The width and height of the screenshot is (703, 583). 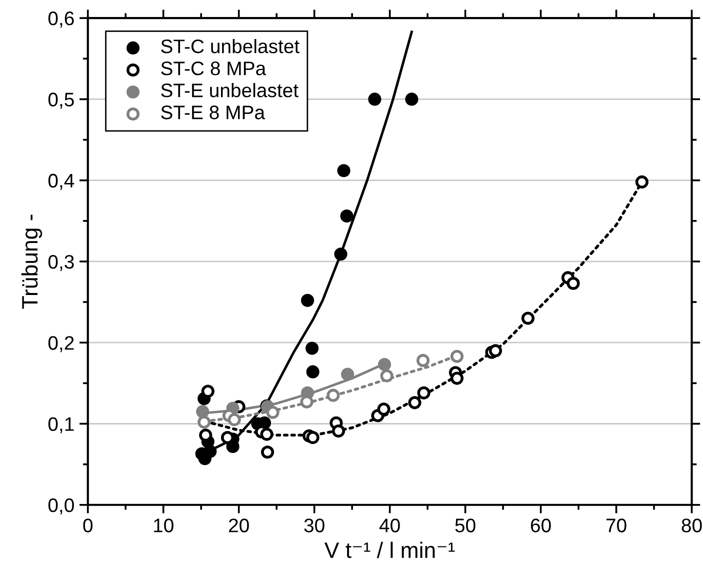 What do you see at coordinates (61, 506) in the screenshot?
I see `y-tick-label: 0,0` at bounding box center [61, 506].